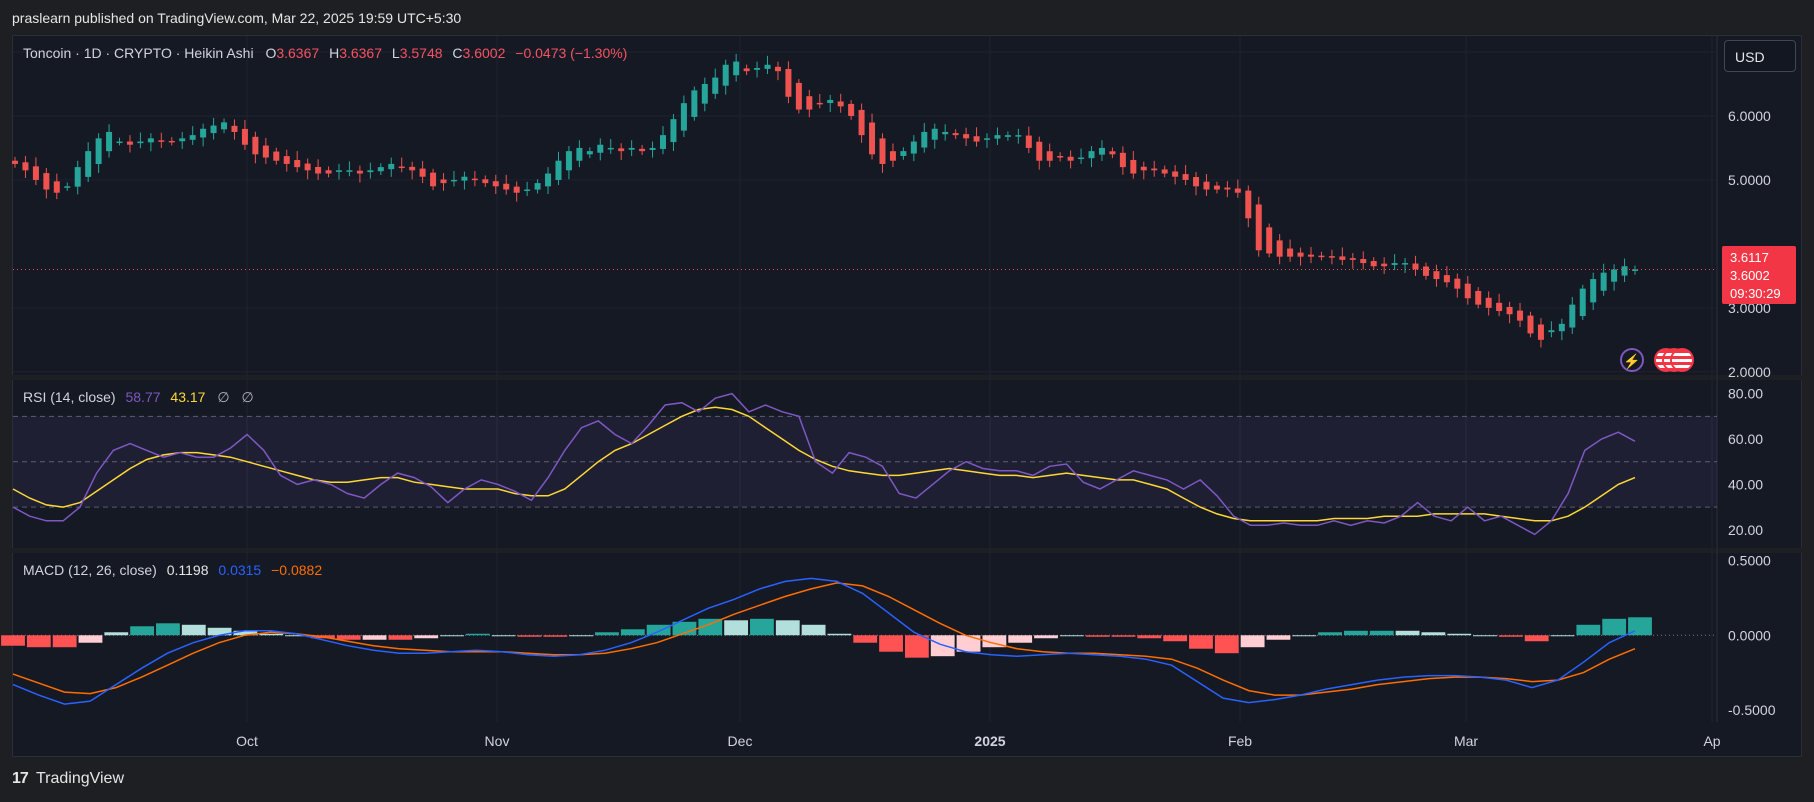  I want to click on x-tick-label: Oct, so click(247, 741).